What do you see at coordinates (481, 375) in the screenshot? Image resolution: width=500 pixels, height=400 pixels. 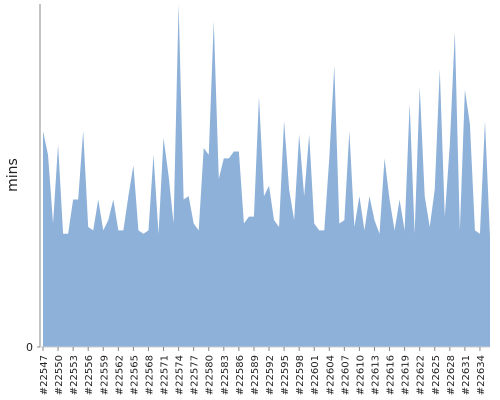 I see `x-tick-label: #22634` at bounding box center [481, 375].